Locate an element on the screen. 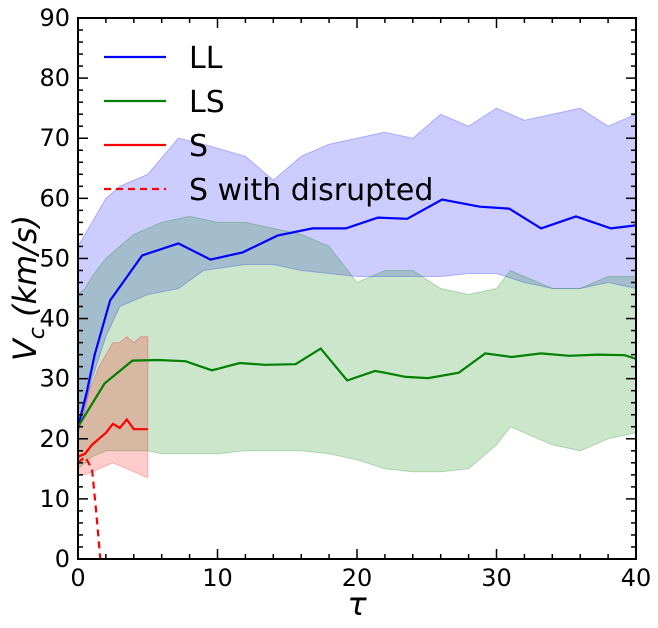 This screenshot has height=628, width=658. y-tick-label: 60 is located at coordinates (54, 198).